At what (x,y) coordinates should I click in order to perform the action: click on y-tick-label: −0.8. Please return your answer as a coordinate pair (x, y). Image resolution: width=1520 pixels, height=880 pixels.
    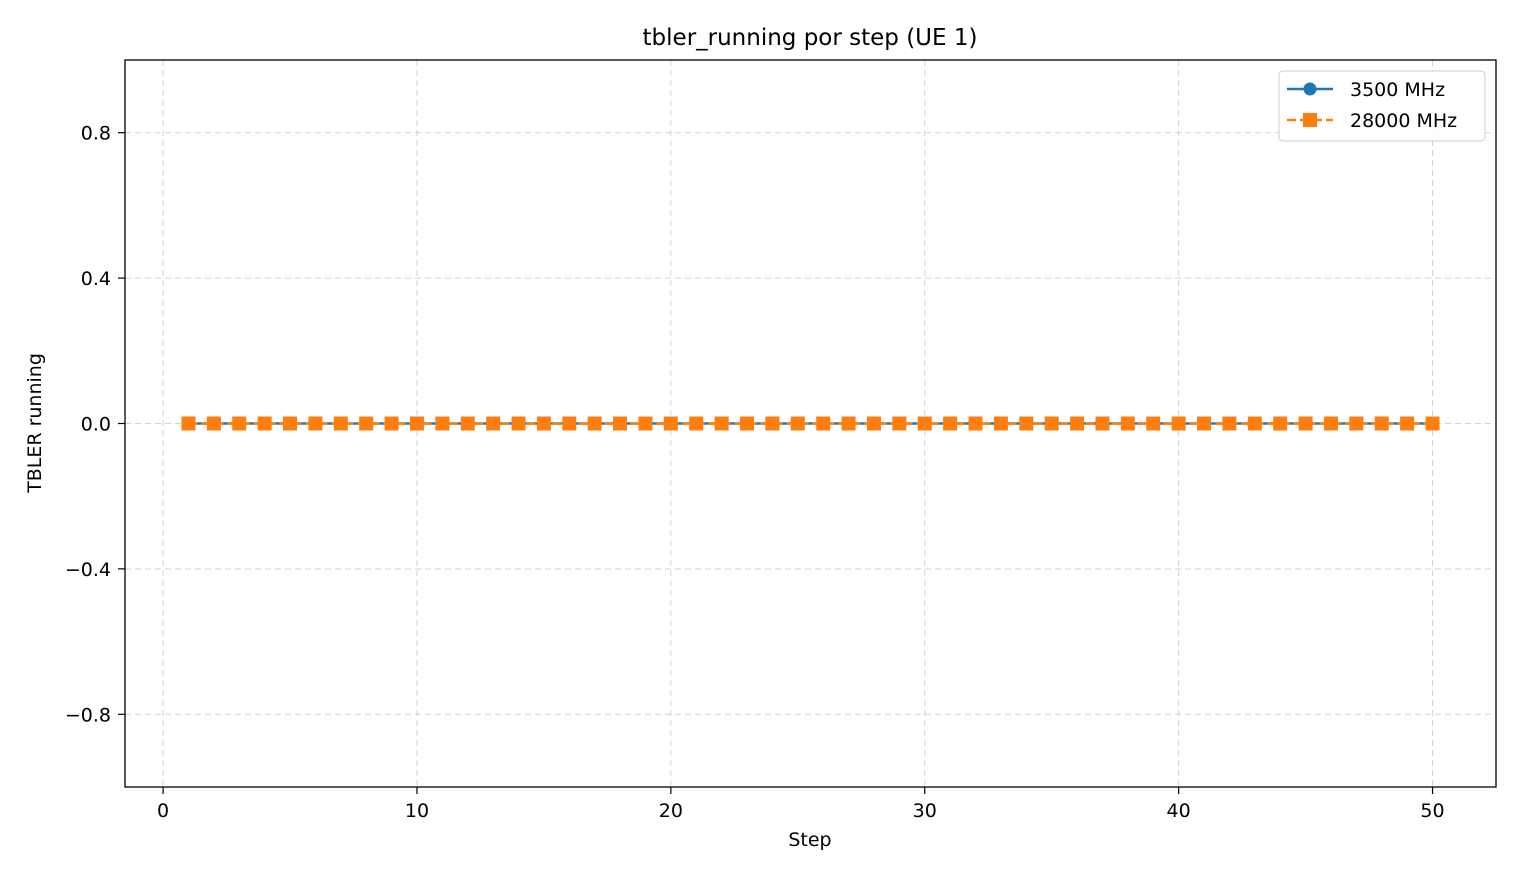
    Looking at the image, I should click on (88, 715).